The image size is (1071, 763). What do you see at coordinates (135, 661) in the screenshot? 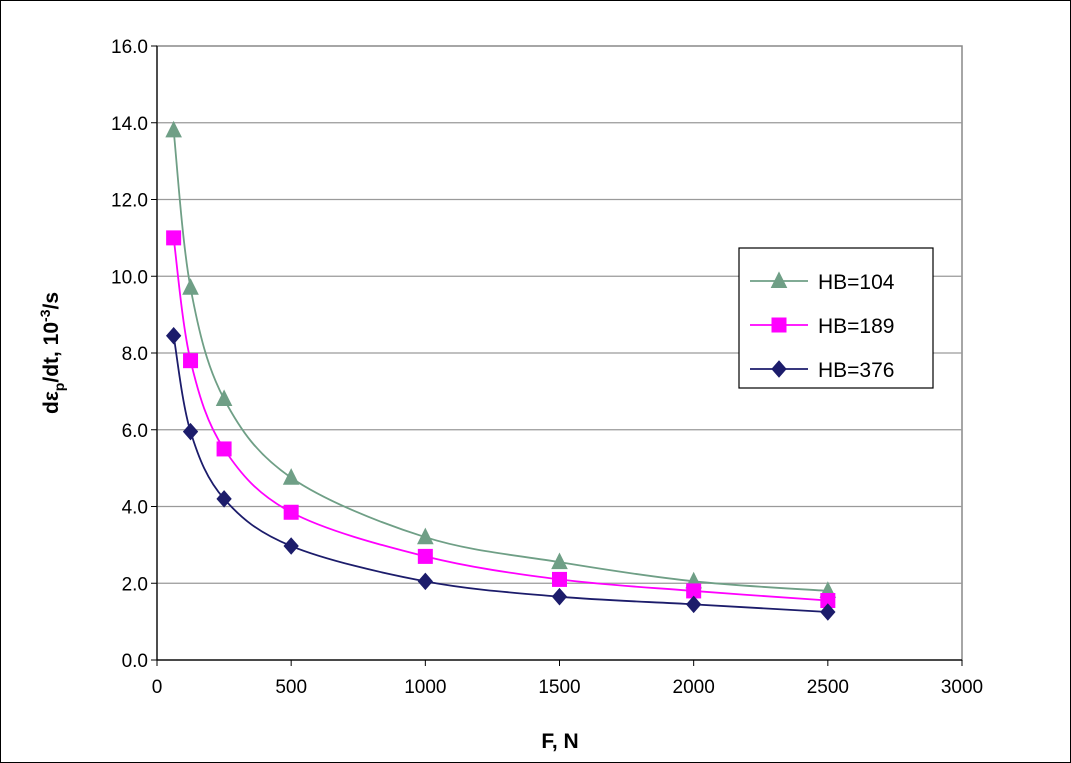
I see `y-tick-label: 0.0` at bounding box center [135, 661].